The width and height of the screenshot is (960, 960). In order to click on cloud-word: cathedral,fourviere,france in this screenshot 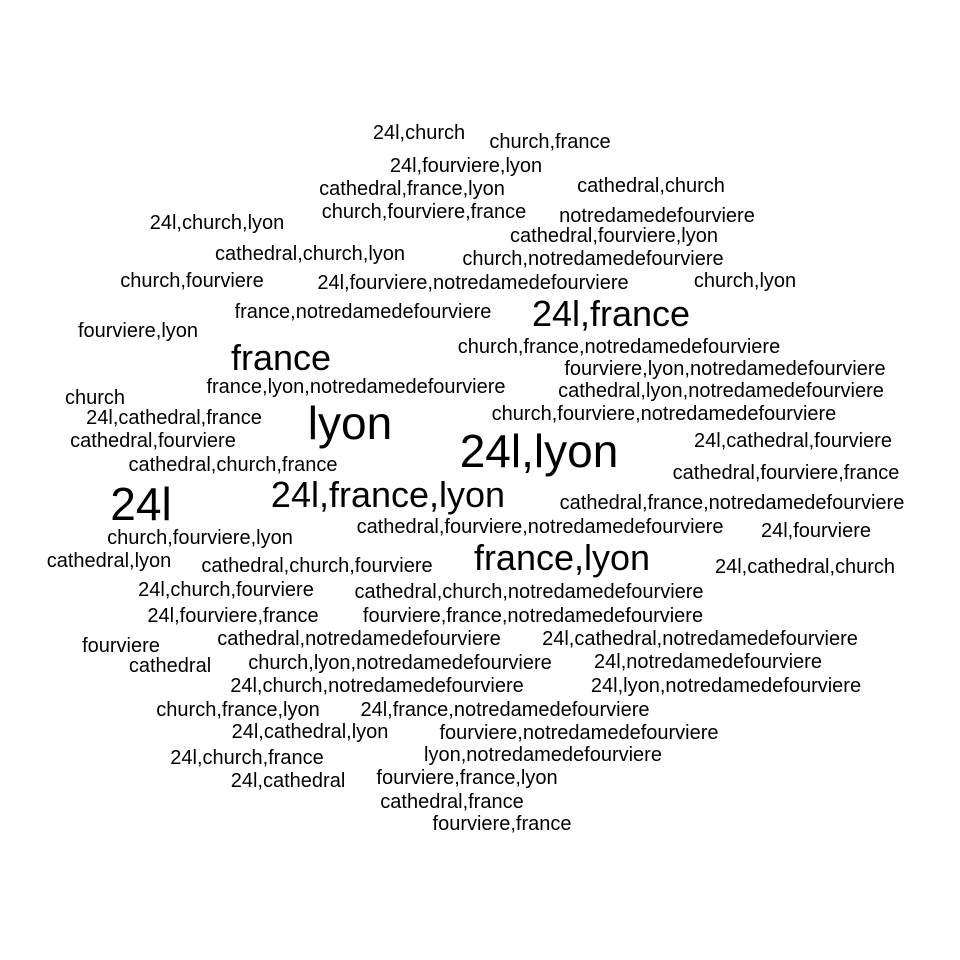, I will do `click(786, 473)`.